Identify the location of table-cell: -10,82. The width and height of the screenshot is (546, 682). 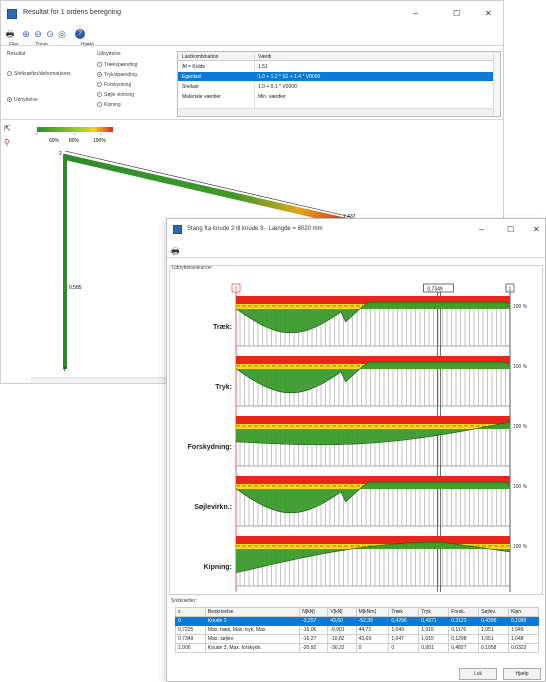
(342, 639).